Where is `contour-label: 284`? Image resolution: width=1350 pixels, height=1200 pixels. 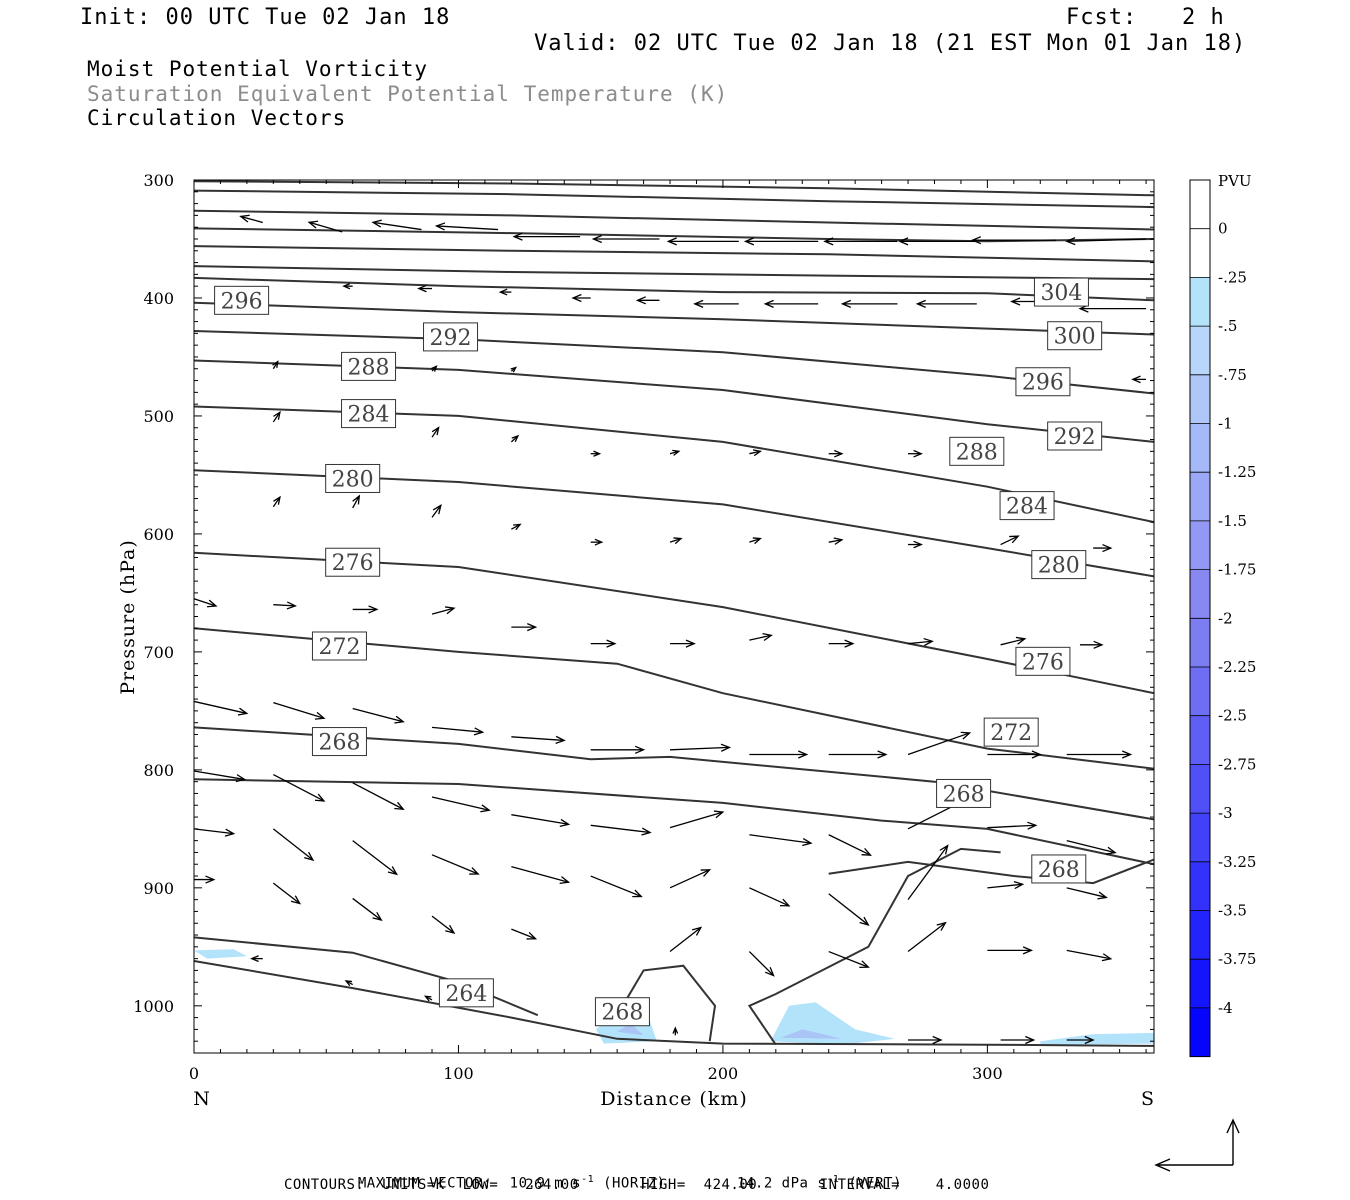 contour-label: 284 is located at coordinates (1027, 507).